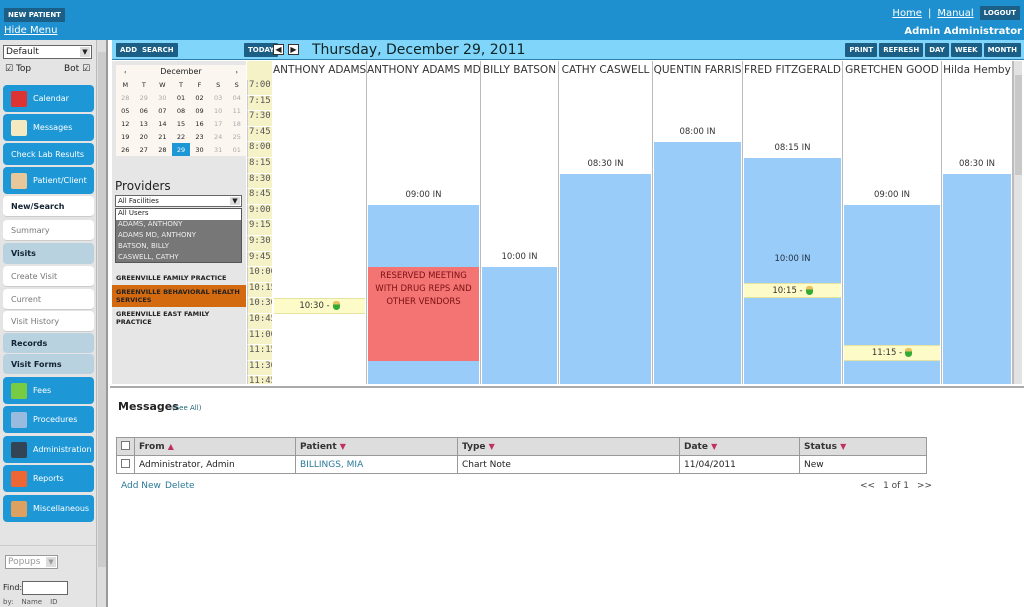  Describe the element at coordinates (48, 419) in the screenshot. I see `sidebar-item-procedures: Procedures` at that location.